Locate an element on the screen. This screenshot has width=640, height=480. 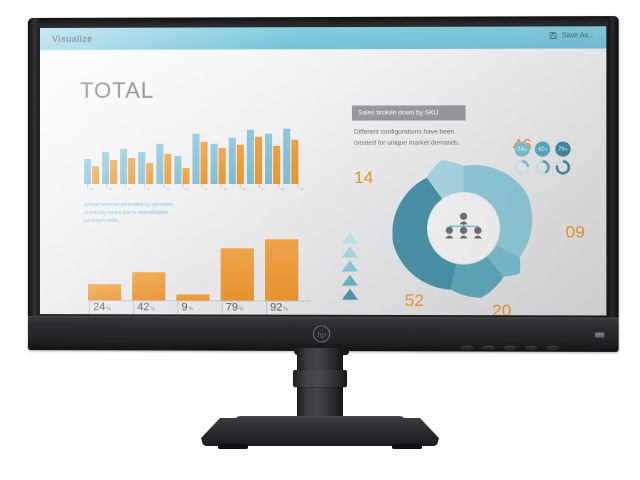
percent-label: 92% is located at coordinates (279, 308).